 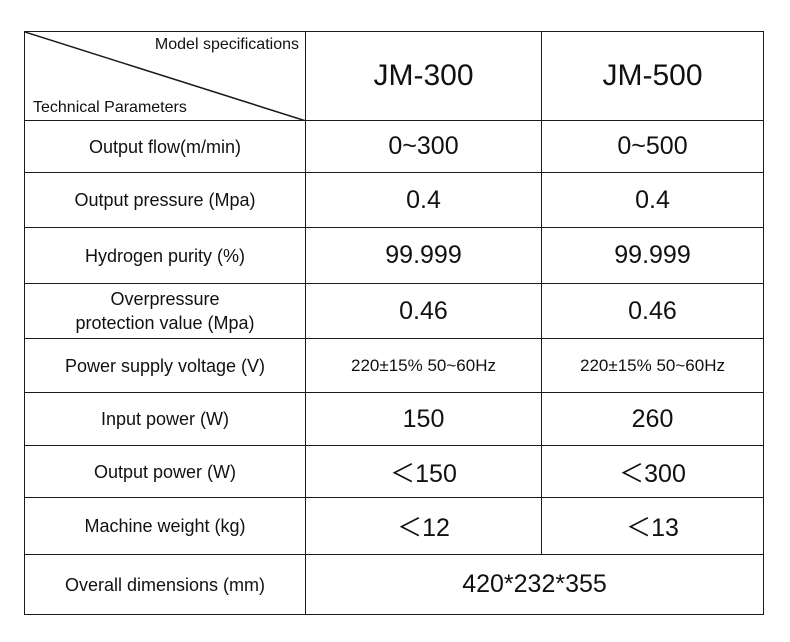 What do you see at coordinates (423, 200) in the screenshot?
I see `value-jm300: 0.4` at bounding box center [423, 200].